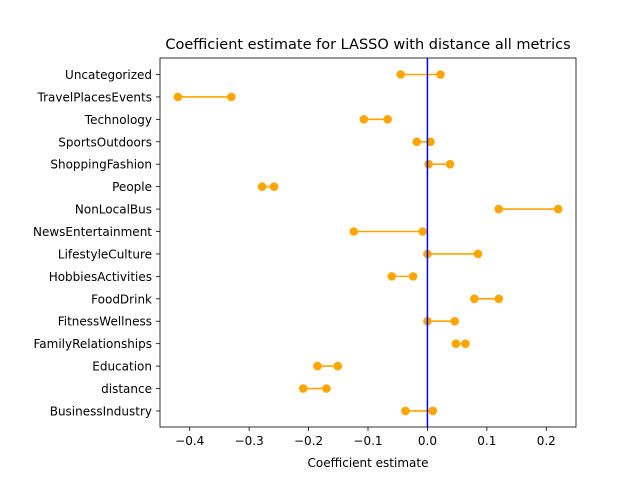 This screenshot has height=480, width=640. I want to click on y-tick-label-distance: distance, so click(126, 389).